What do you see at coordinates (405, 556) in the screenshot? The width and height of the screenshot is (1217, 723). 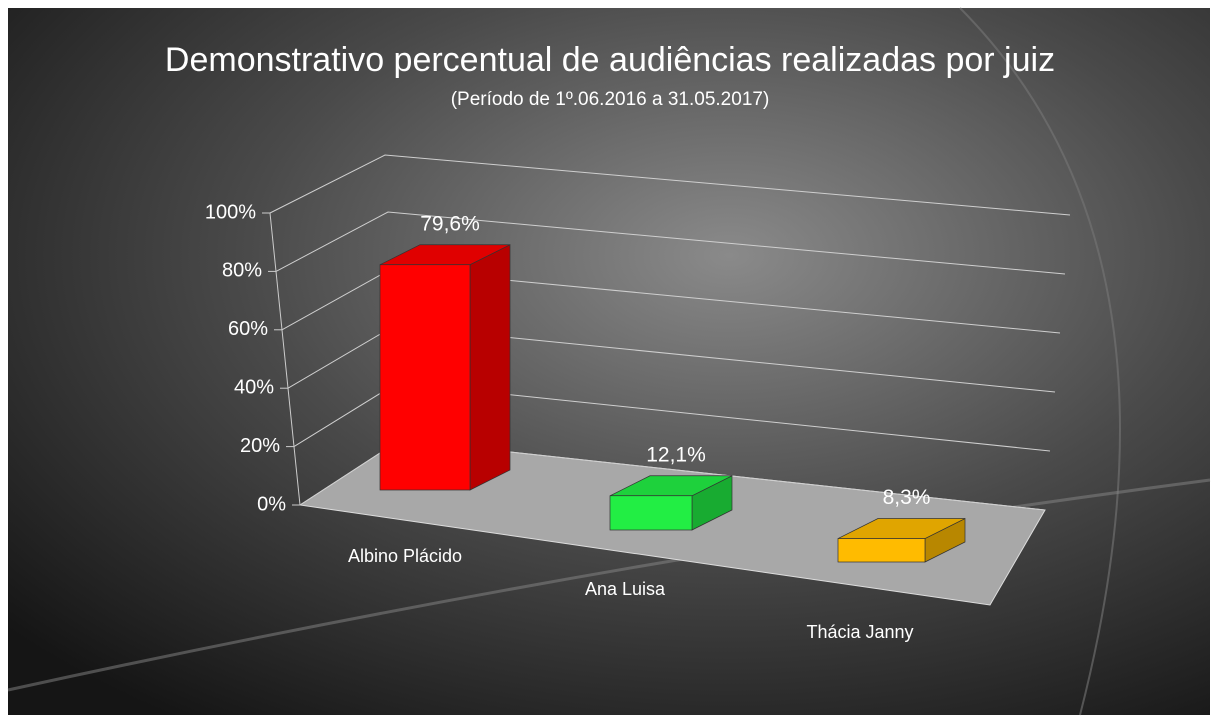 I see `x-tick-label: Albino Plácido` at bounding box center [405, 556].